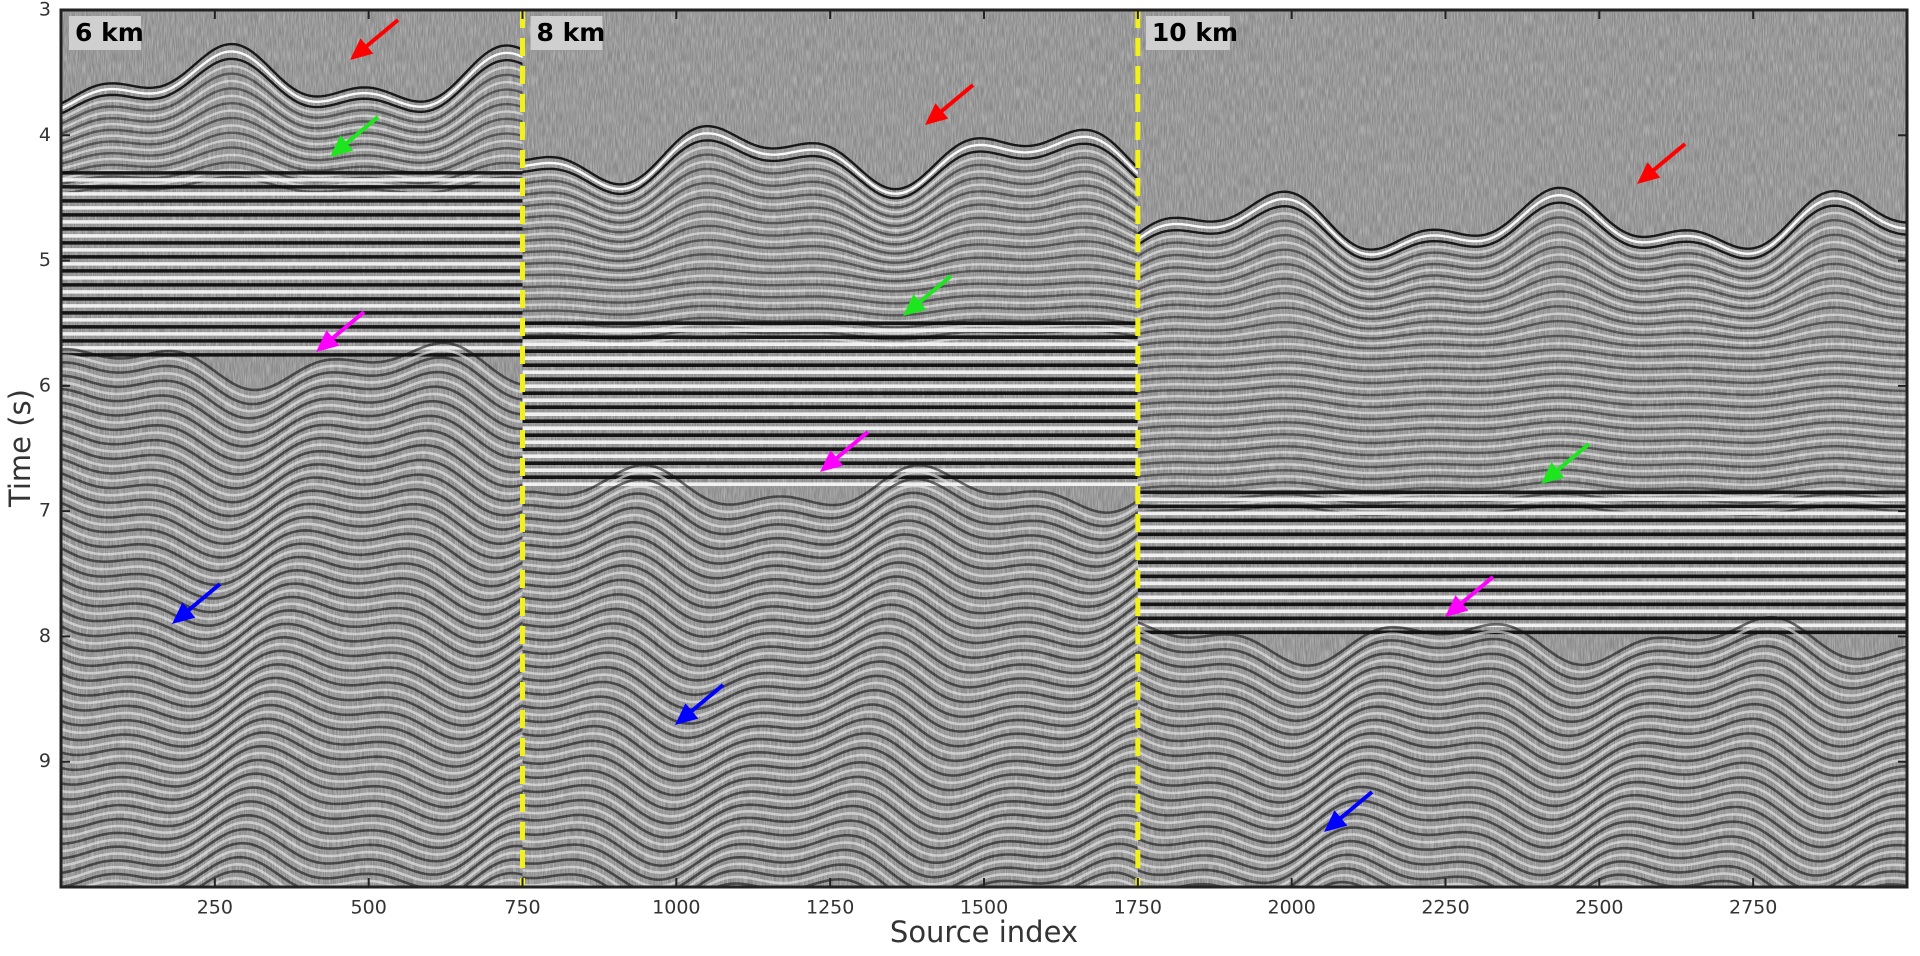 The image size is (1920, 956). I want to click on x-tick-label: 1750, so click(1138, 908).